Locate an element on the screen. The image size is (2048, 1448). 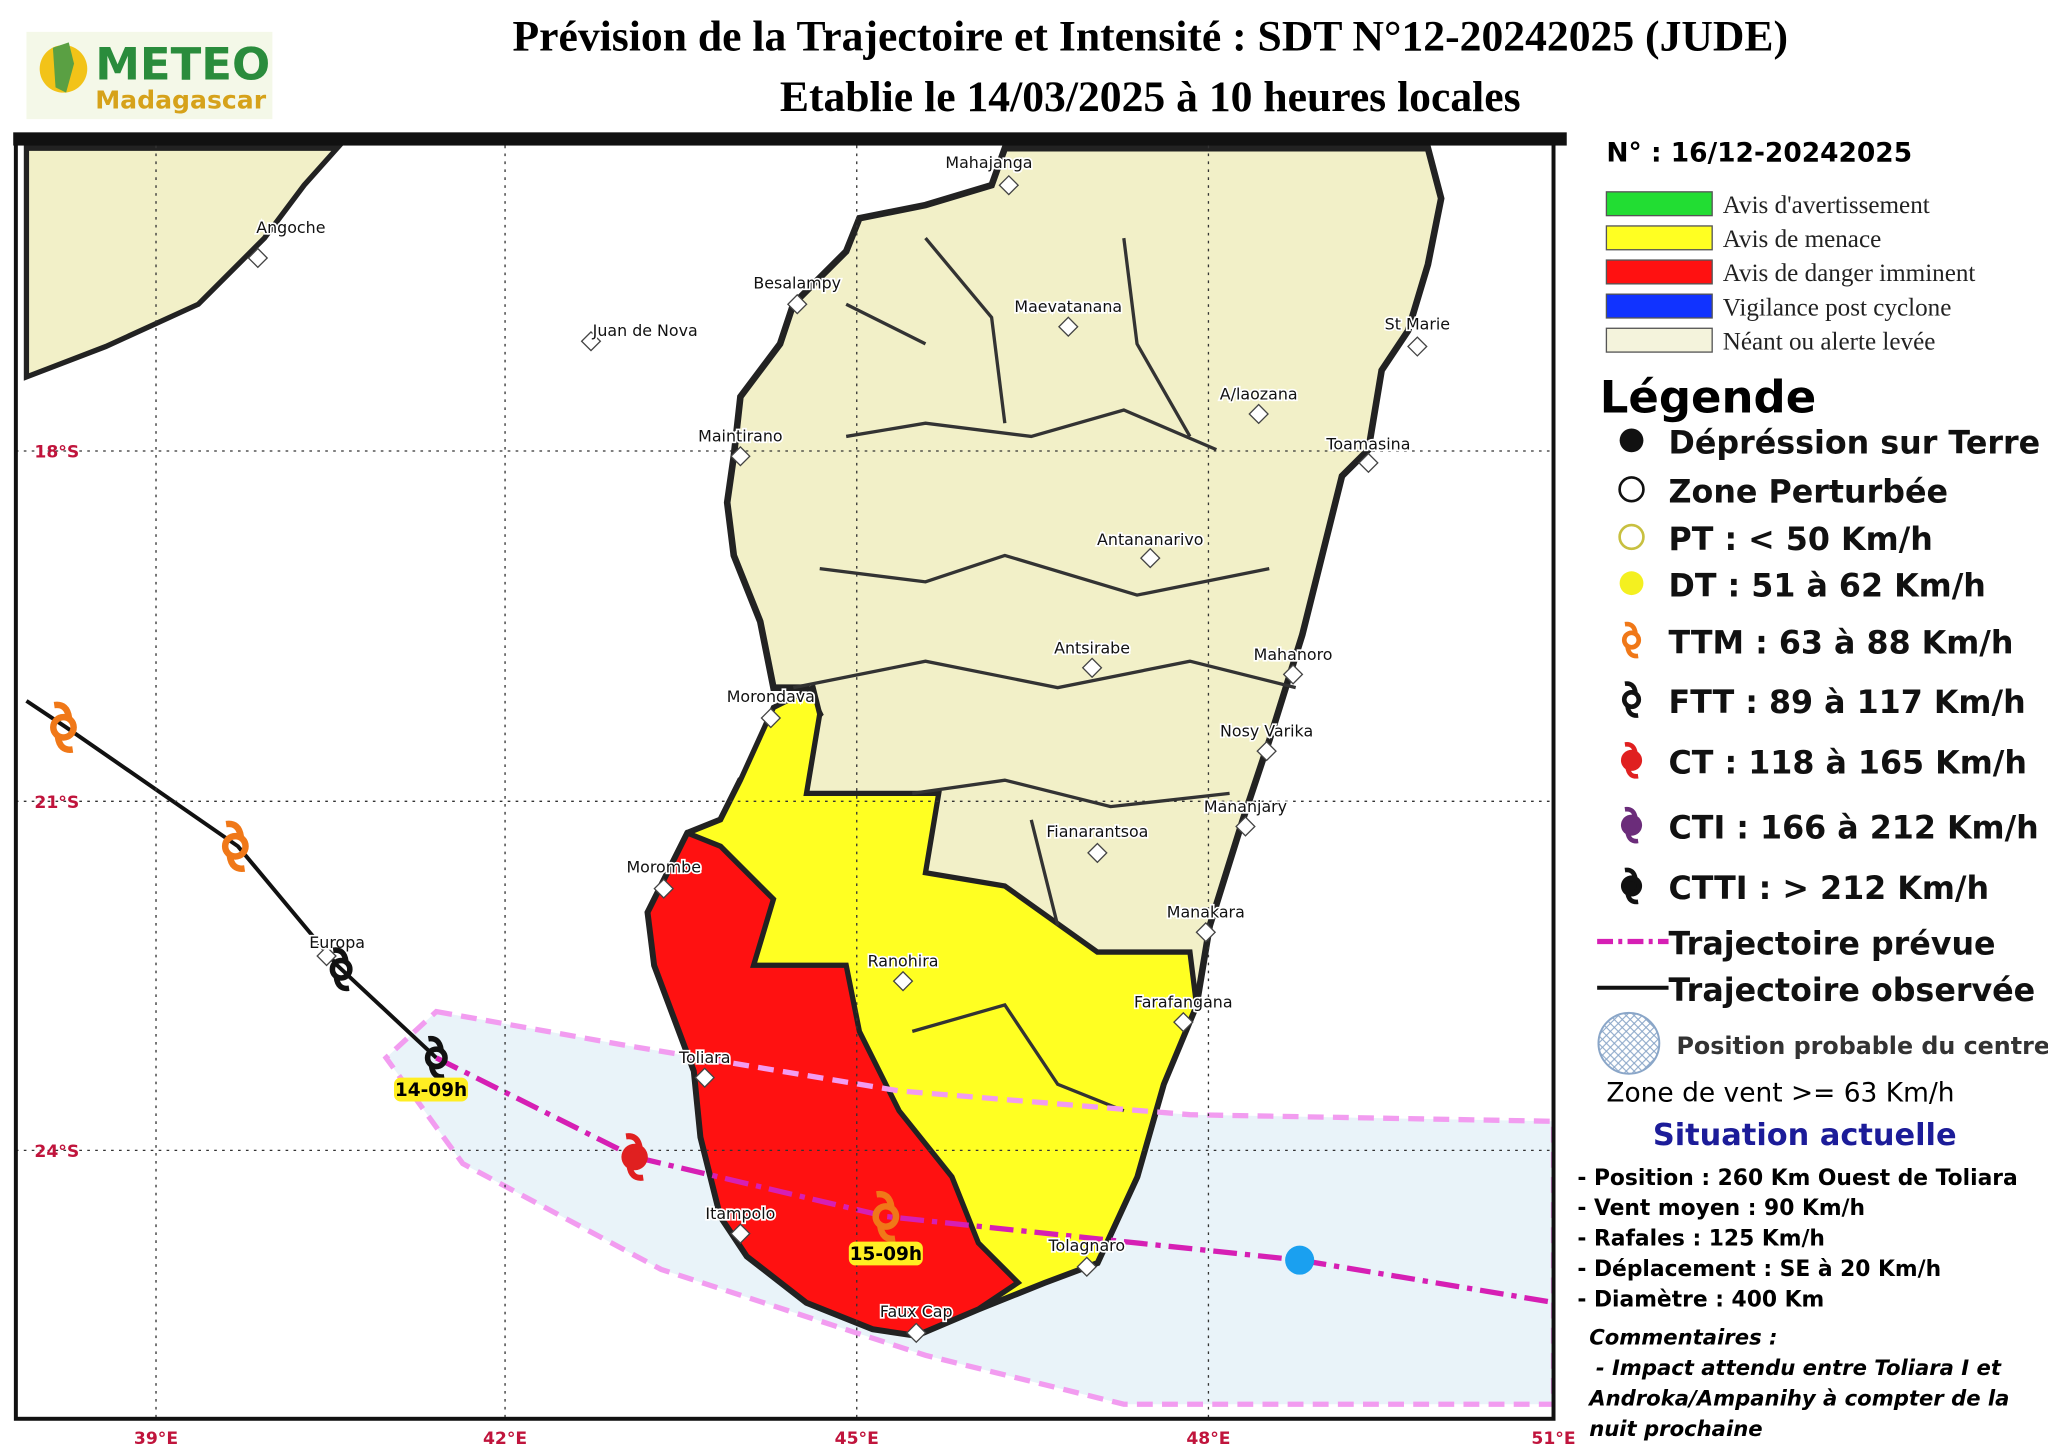
longitude-label: 39°E is located at coordinates (156, 1438).